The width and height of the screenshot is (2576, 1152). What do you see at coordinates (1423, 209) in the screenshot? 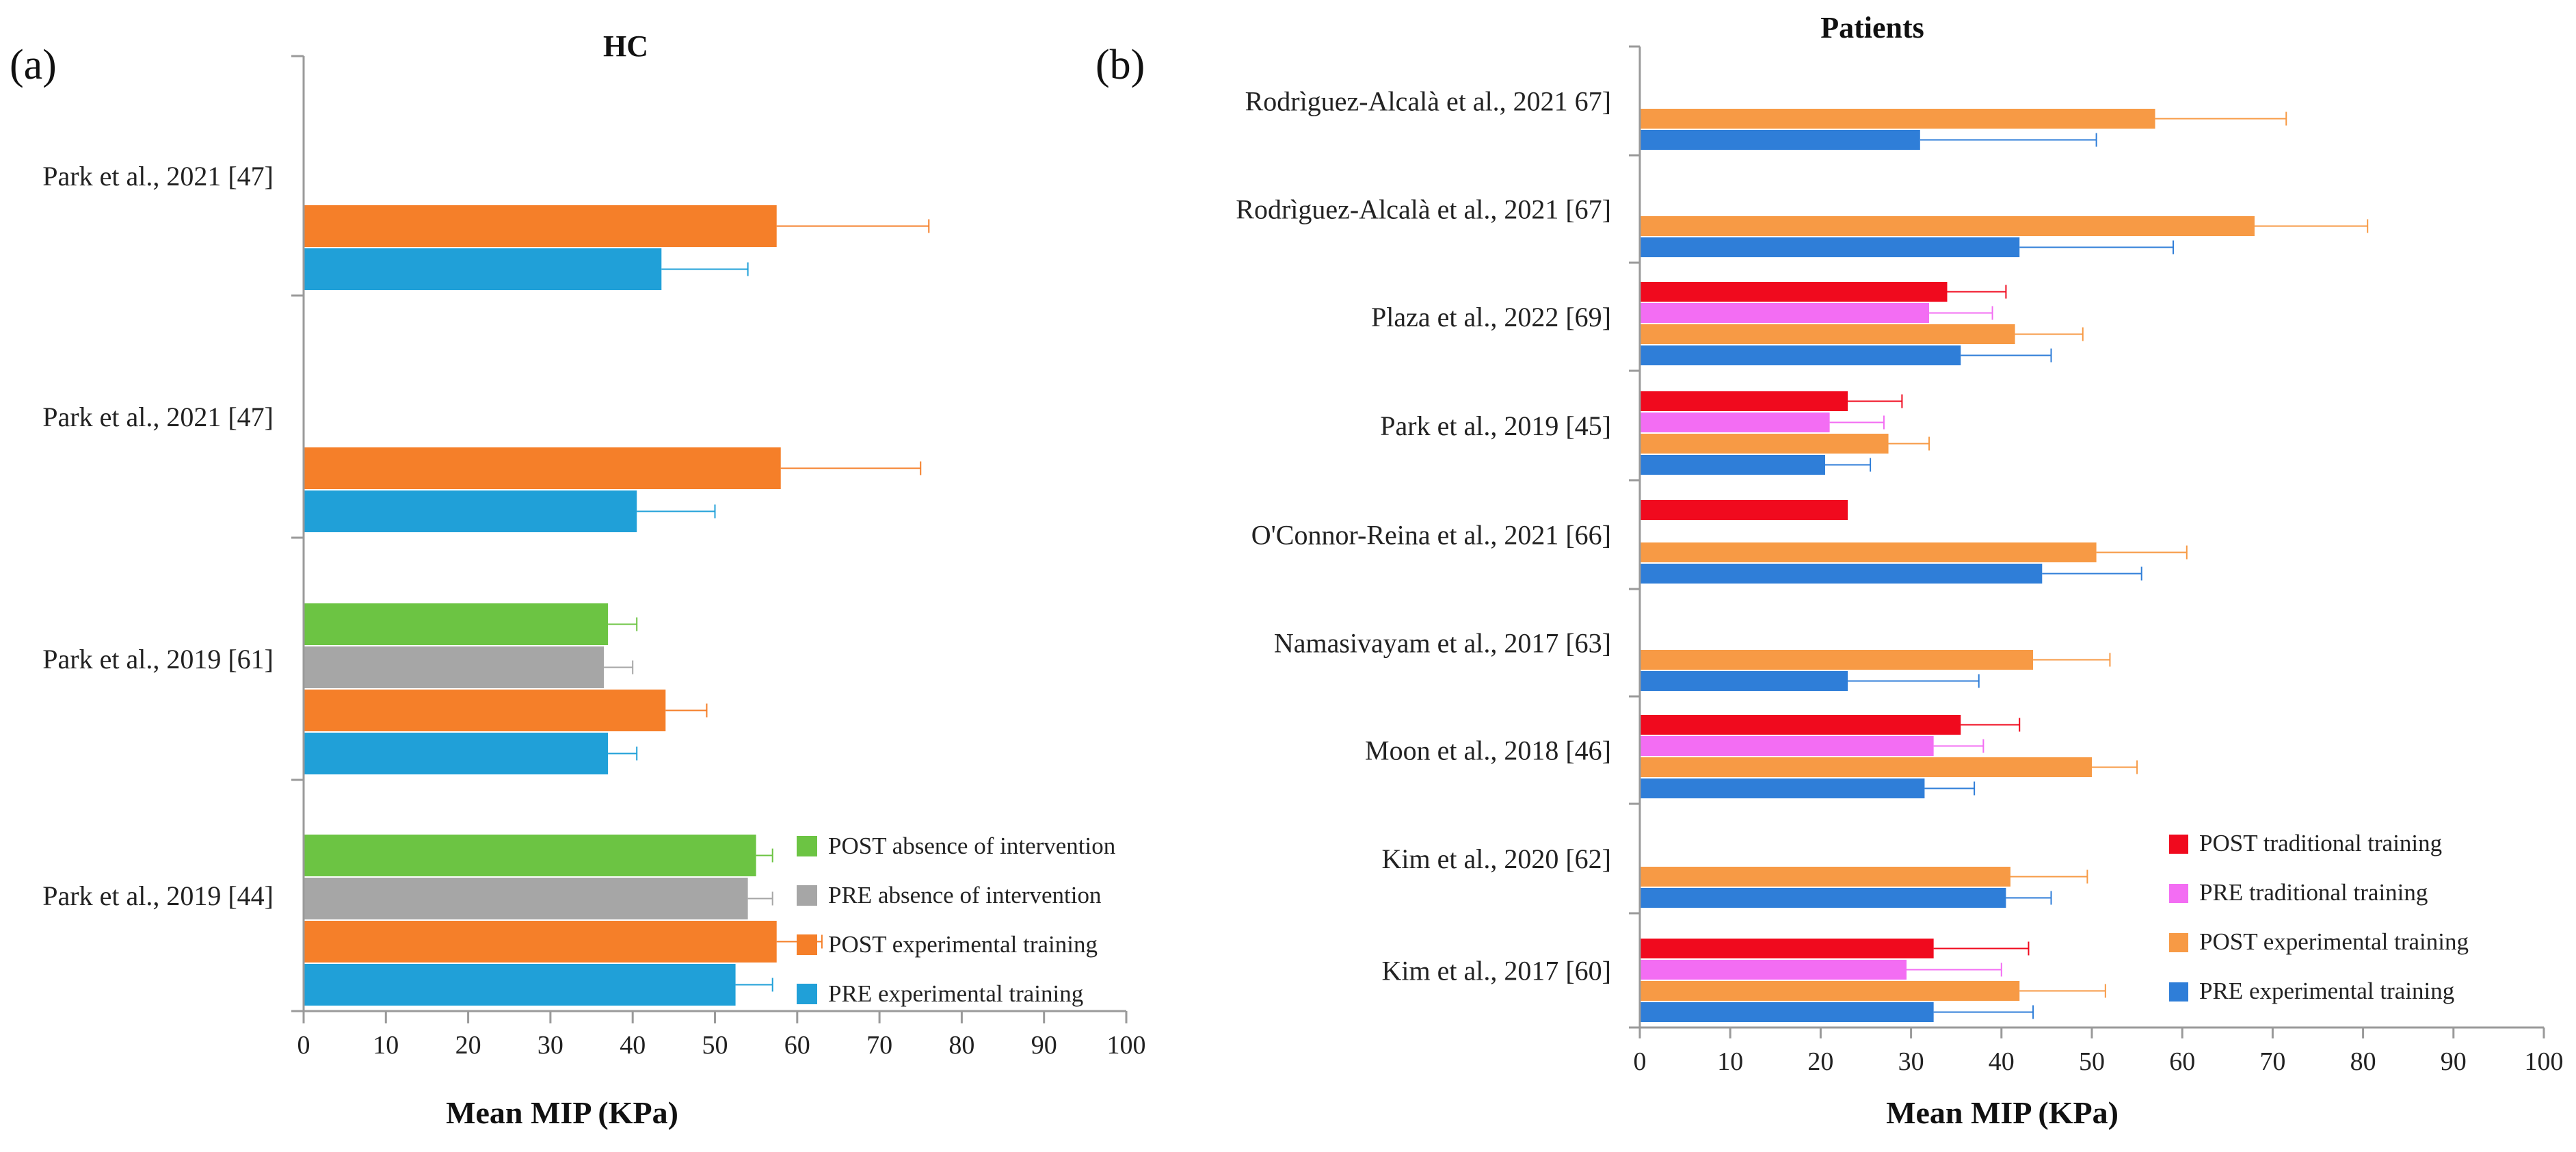
I see `panel-b-category-label-2: Rodrìguez-Alcalà et al., 2021 [67]` at bounding box center [1423, 209].